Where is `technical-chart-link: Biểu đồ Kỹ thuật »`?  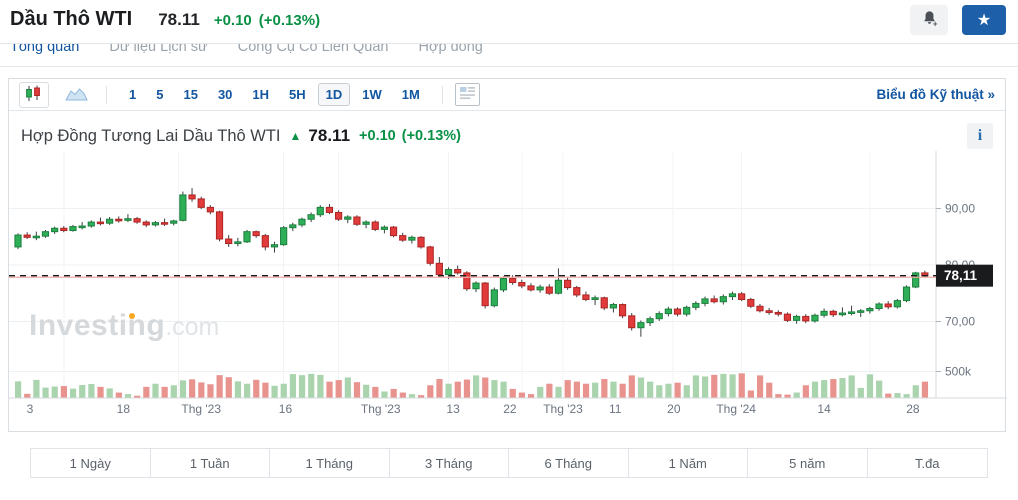 technical-chart-link: Biểu đồ Kỹ thuật » is located at coordinates (935, 94).